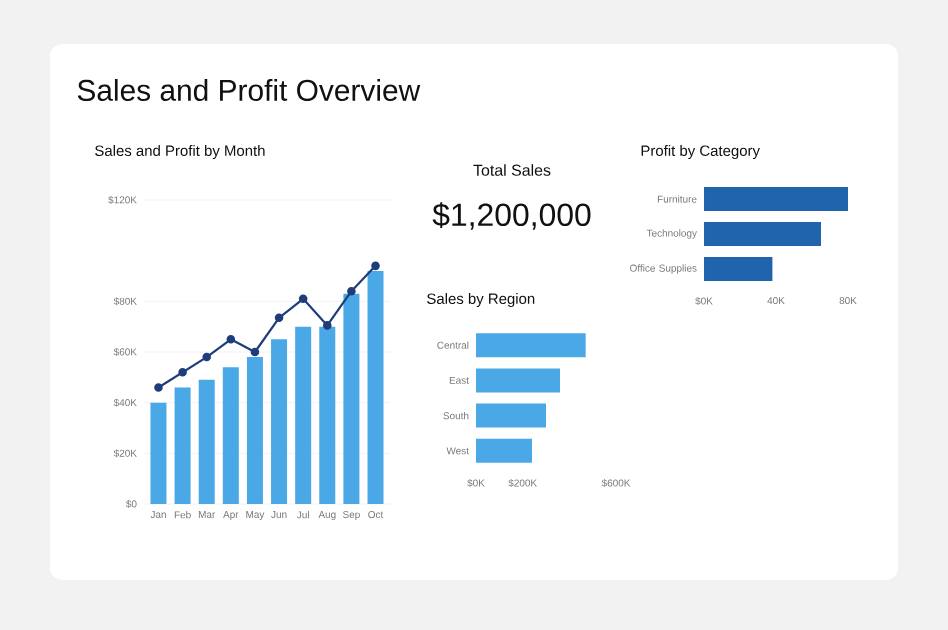 The image size is (948, 630). Describe the element at coordinates (249, 90) in the screenshot. I see `text: Sales and Profit Overview` at that location.